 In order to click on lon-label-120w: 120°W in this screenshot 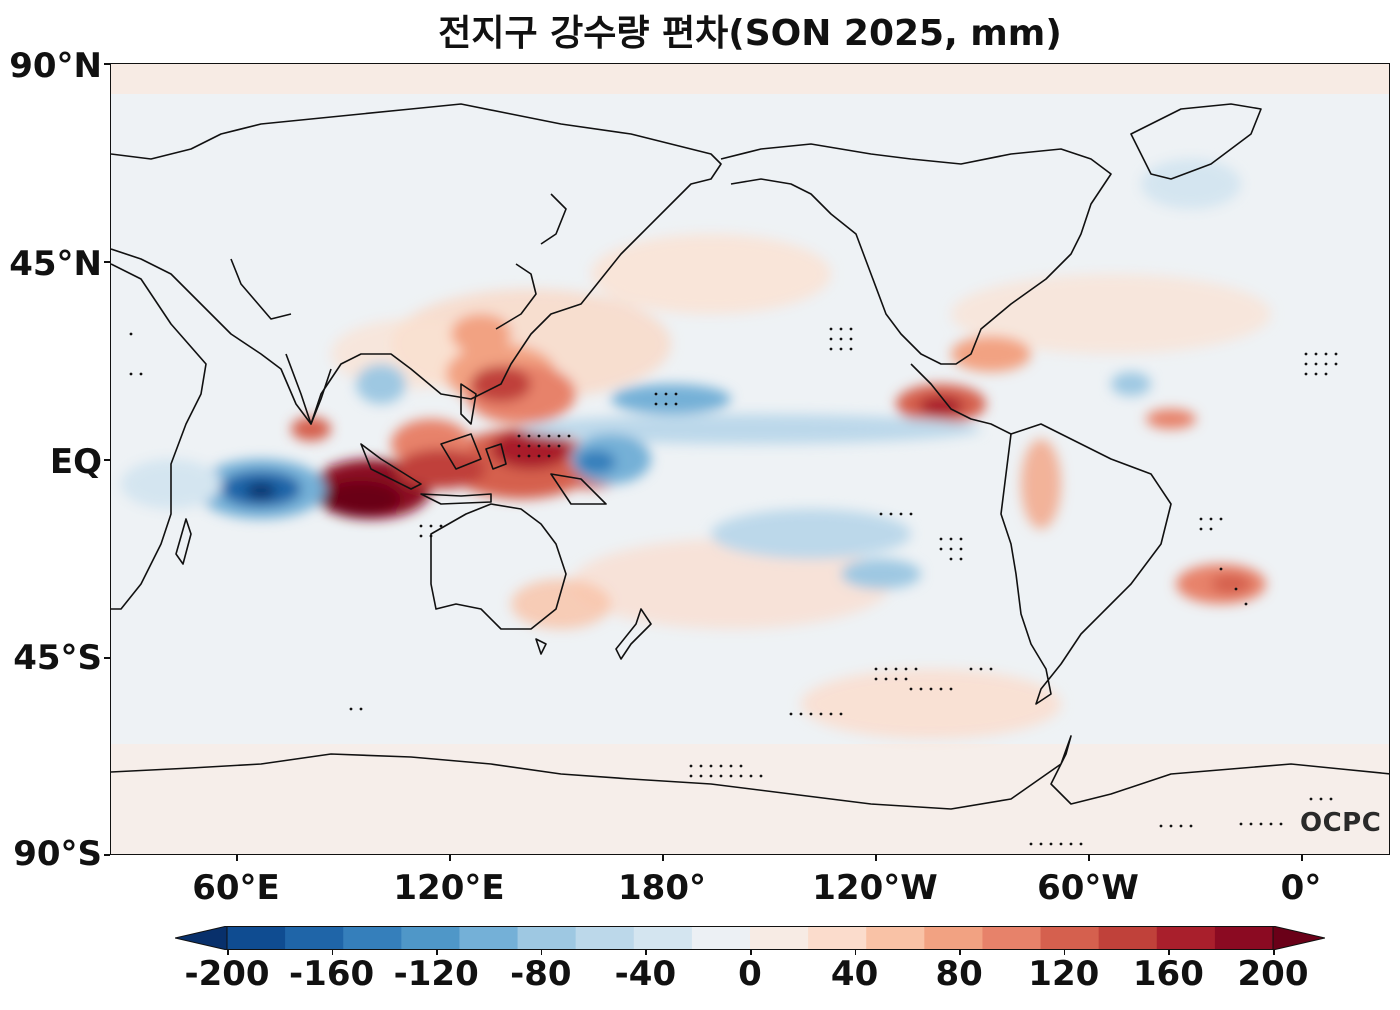, I will do `click(875, 888)`.